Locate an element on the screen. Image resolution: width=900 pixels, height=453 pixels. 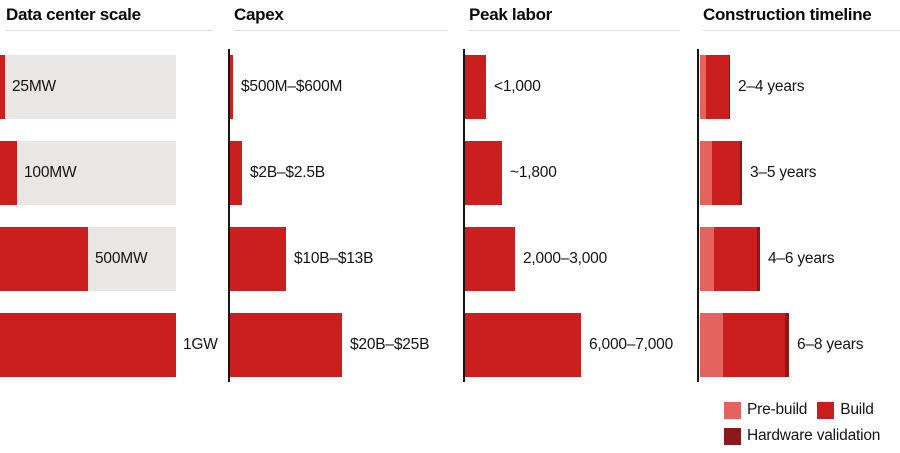
panel-title-peak-labor: Peak labor is located at coordinates (574, 15).